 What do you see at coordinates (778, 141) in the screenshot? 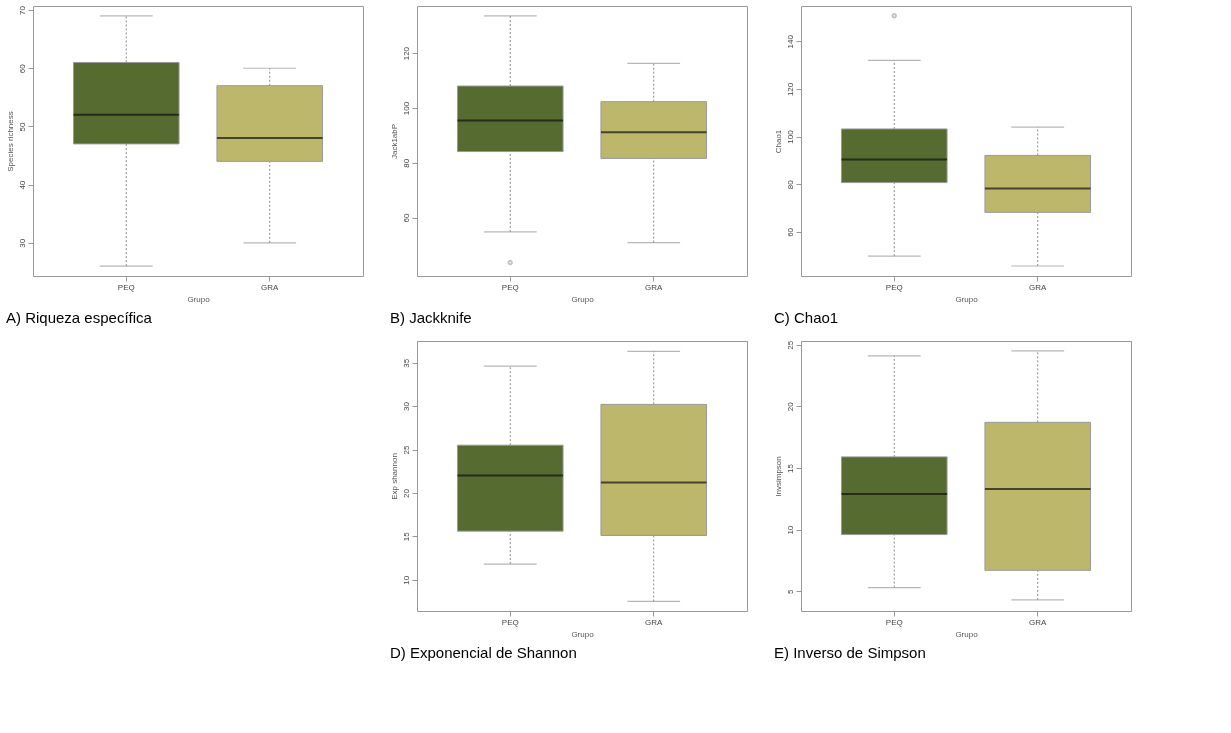
I see `y-axis-title: Chao1` at bounding box center [778, 141].